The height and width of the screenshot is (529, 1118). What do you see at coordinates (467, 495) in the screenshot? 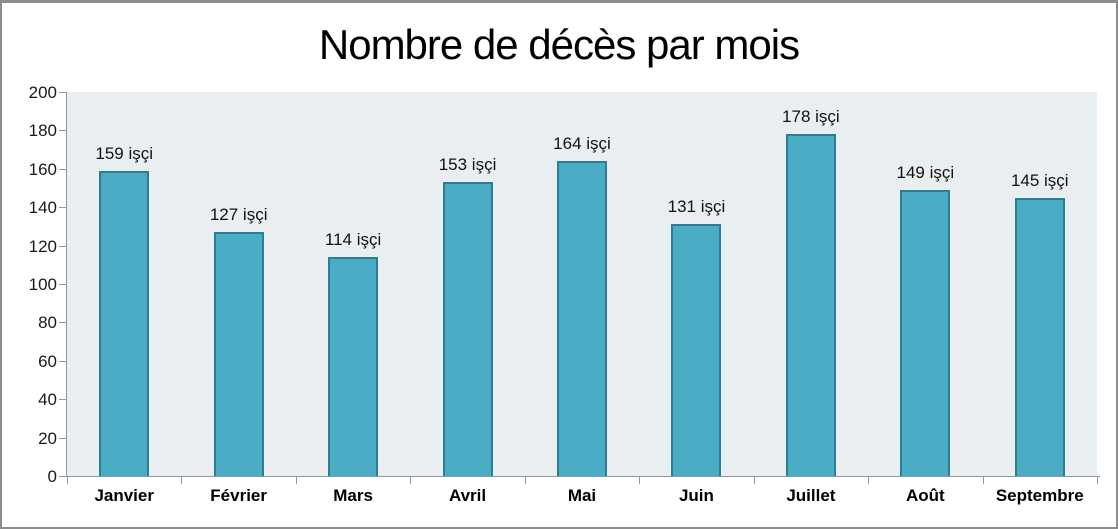
I see `x-category-label: Avril` at bounding box center [467, 495].